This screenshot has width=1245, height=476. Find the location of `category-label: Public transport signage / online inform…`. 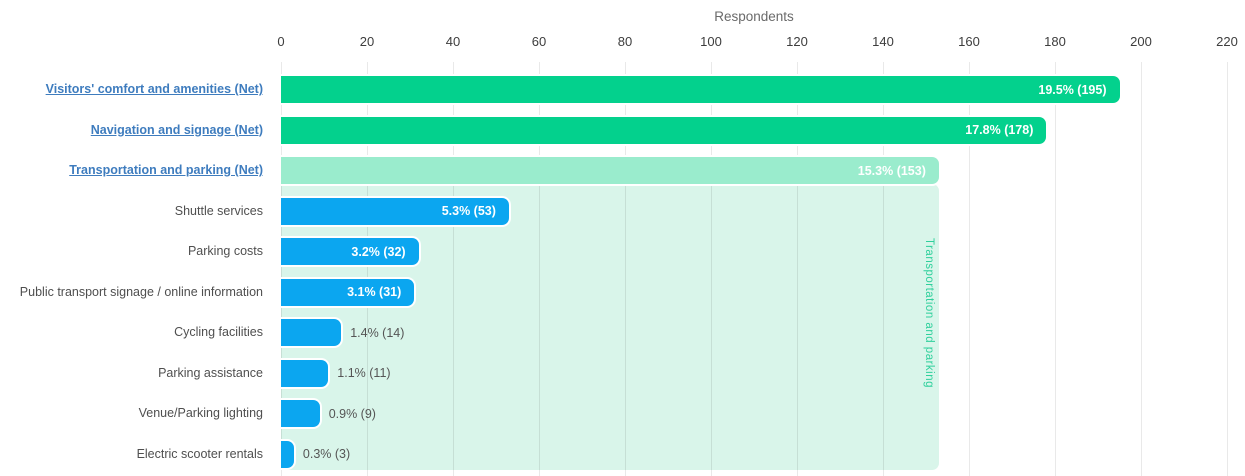

category-label: Public transport signage / online inform… is located at coordinates (141, 291).